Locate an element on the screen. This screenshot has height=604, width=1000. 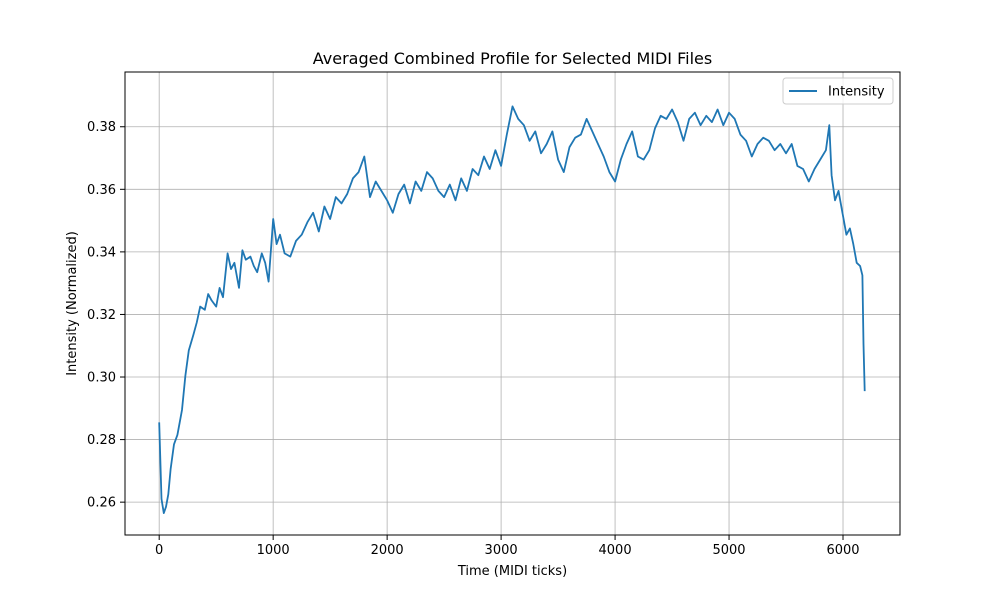
legend: Intensity is located at coordinates (838, 91).